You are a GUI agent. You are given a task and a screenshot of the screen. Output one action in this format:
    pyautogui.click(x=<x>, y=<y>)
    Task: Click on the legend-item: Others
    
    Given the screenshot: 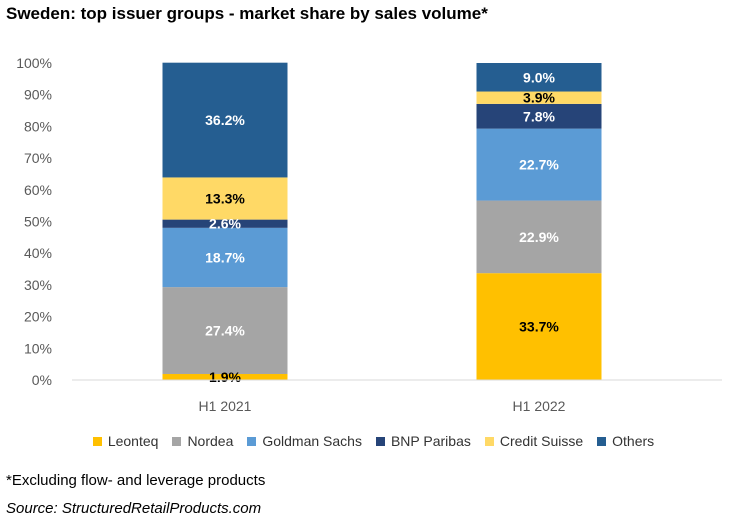 What is the action you would take?
    pyautogui.click(x=625, y=441)
    